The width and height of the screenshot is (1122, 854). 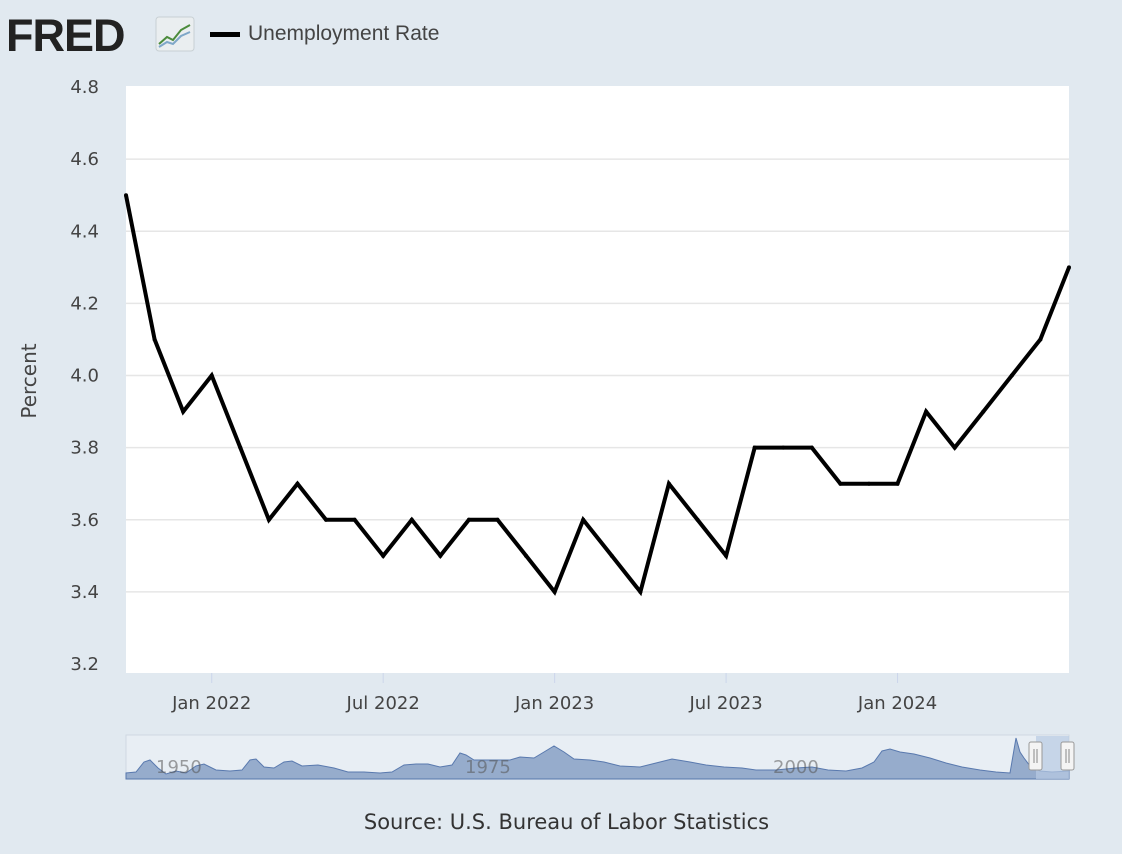 I want to click on y-tick-label: 4.4, so click(x=84, y=231).